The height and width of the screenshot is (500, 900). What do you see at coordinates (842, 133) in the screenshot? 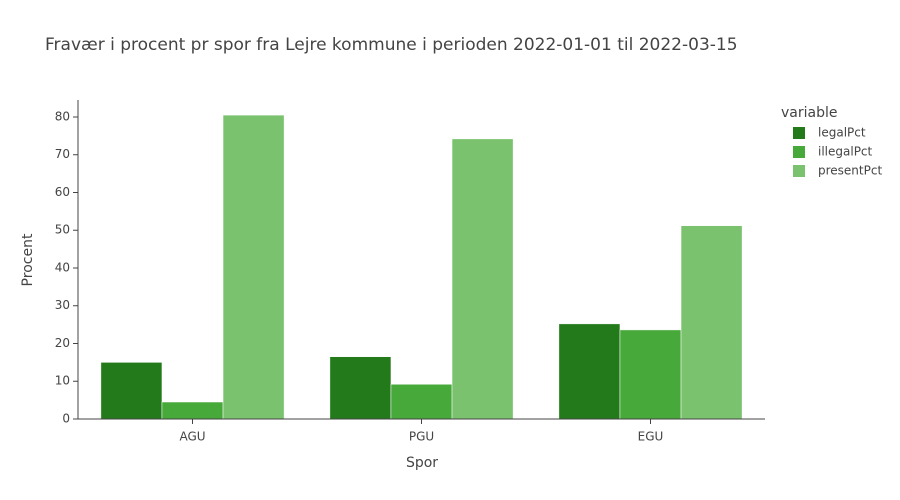
I see `legend-label: legalPct` at bounding box center [842, 133].